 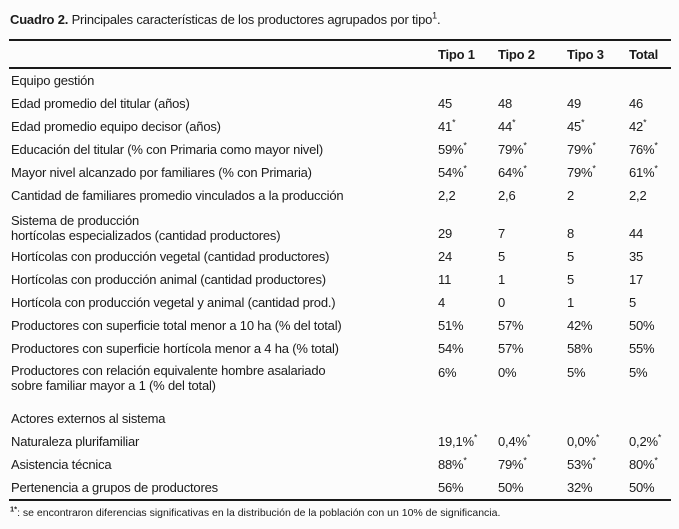 What do you see at coordinates (636, 256) in the screenshot?
I see `cell-total: 35` at bounding box center [636, 256].